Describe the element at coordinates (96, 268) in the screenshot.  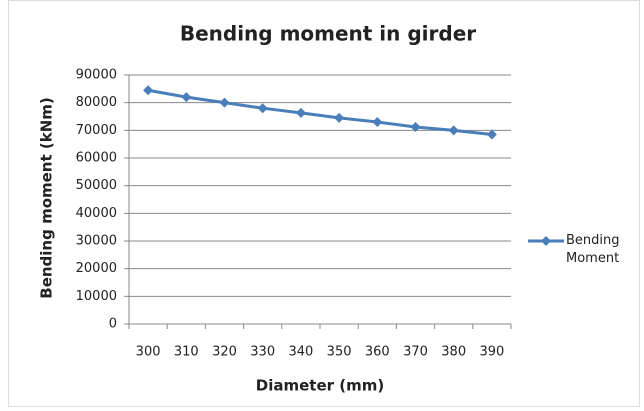
I see `y-tick-label: 20000` at that location.